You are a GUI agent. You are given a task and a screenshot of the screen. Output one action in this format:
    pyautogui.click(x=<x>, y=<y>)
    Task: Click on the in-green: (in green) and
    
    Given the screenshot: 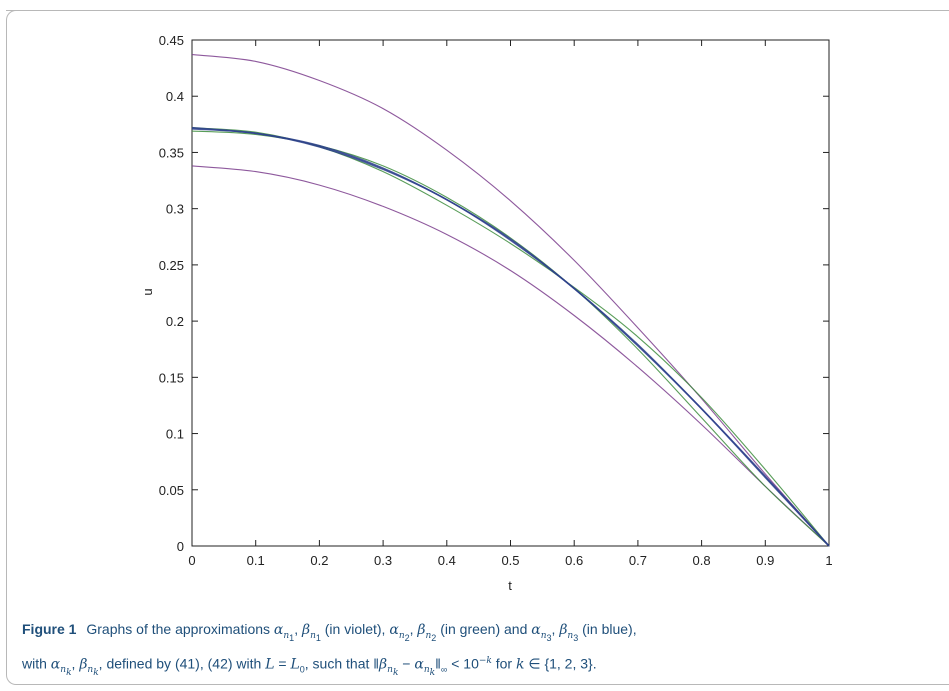 What is the action you would take?
    pyautogui.click(x=484, y=629)
    